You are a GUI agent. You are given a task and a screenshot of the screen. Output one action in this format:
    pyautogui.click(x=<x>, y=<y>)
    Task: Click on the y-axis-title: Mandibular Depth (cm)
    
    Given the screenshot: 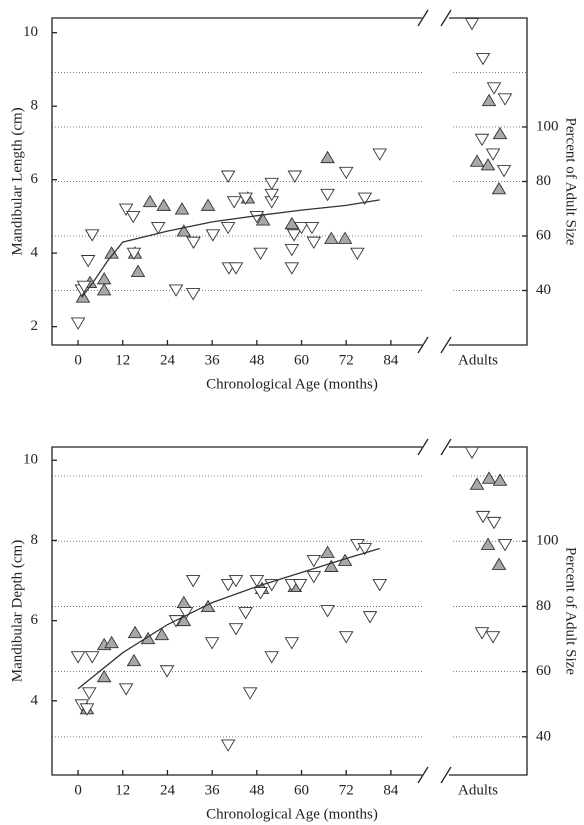 What is the action you would take?
    pyautogui.click(x=17, y=611)
    